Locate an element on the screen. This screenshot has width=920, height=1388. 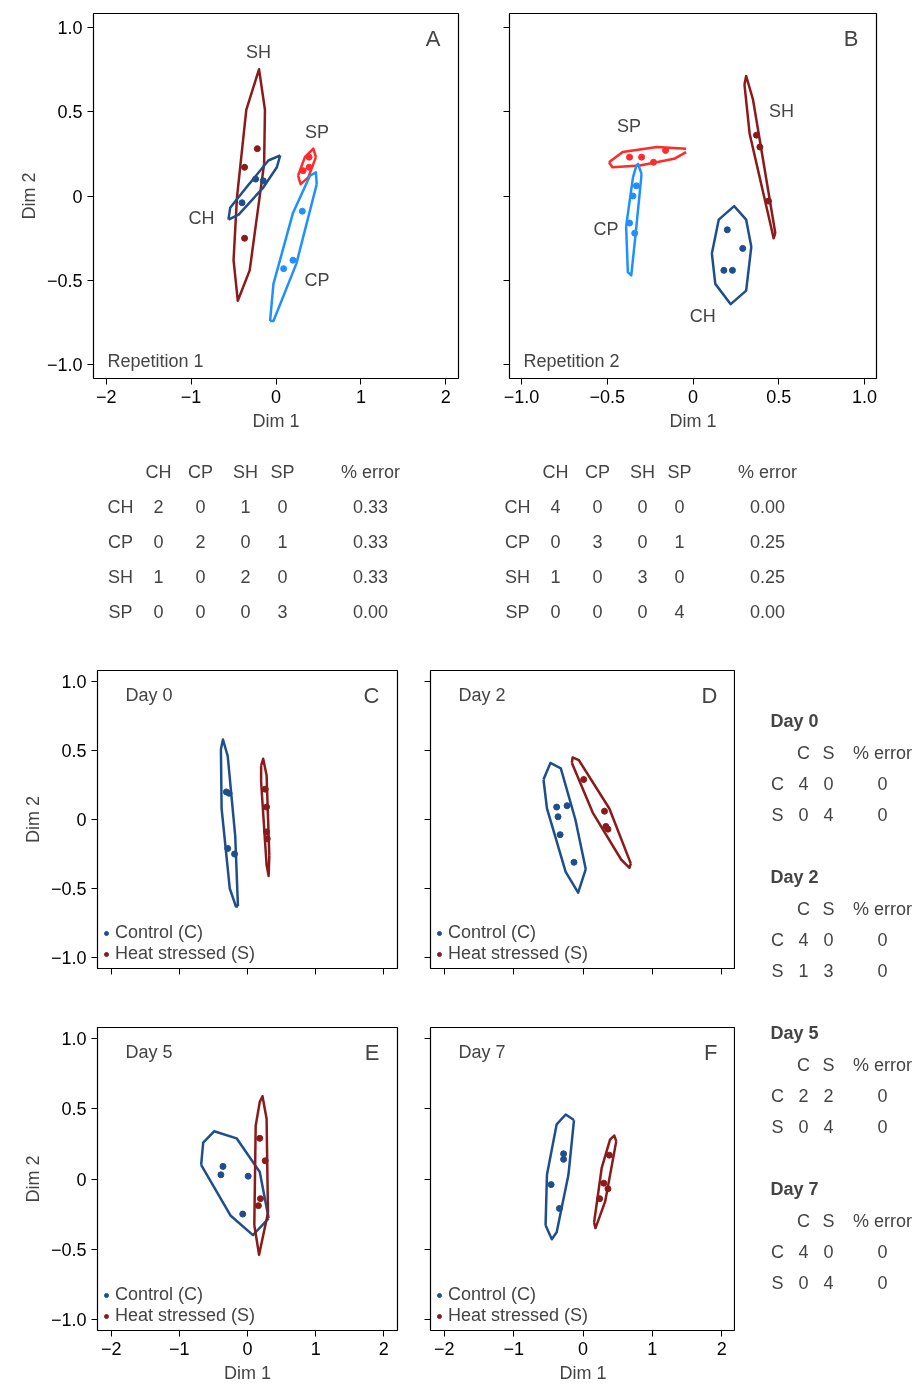
annotation: Repetition 1 is located at coordinates (155, 360).